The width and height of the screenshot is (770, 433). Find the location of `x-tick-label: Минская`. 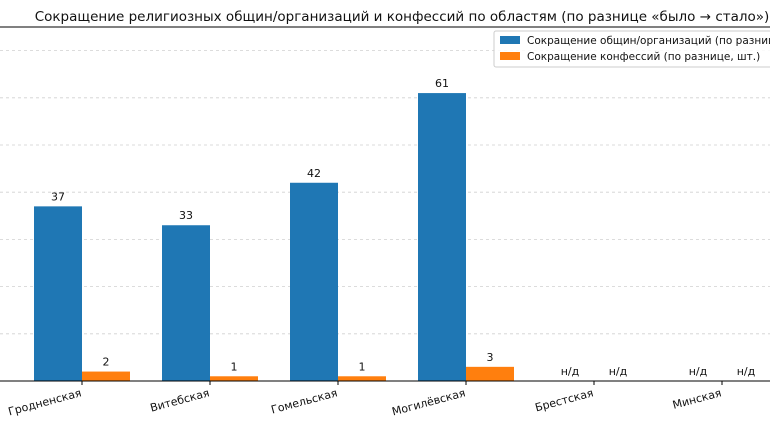

x-tick-label: Минская is located at coordinates (697, 398).